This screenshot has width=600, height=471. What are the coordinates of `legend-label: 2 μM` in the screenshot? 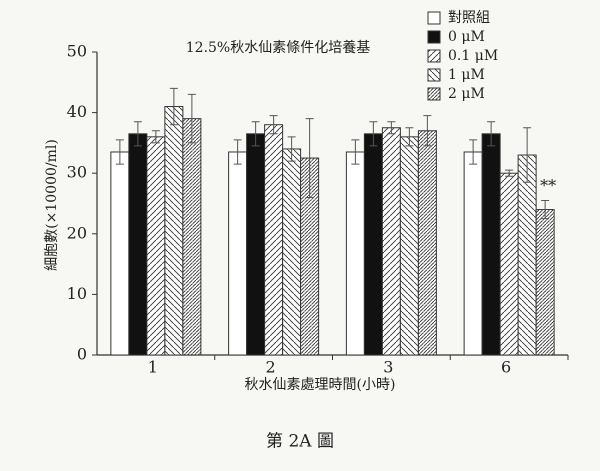 It's located at (466, 94).